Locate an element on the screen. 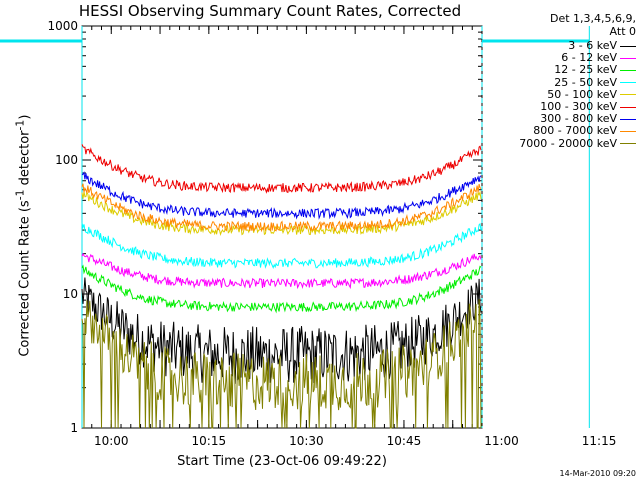 The height and width of the screenshot is (480, 640). y-tick-label: 1000 is located at coordinates (62, 26).